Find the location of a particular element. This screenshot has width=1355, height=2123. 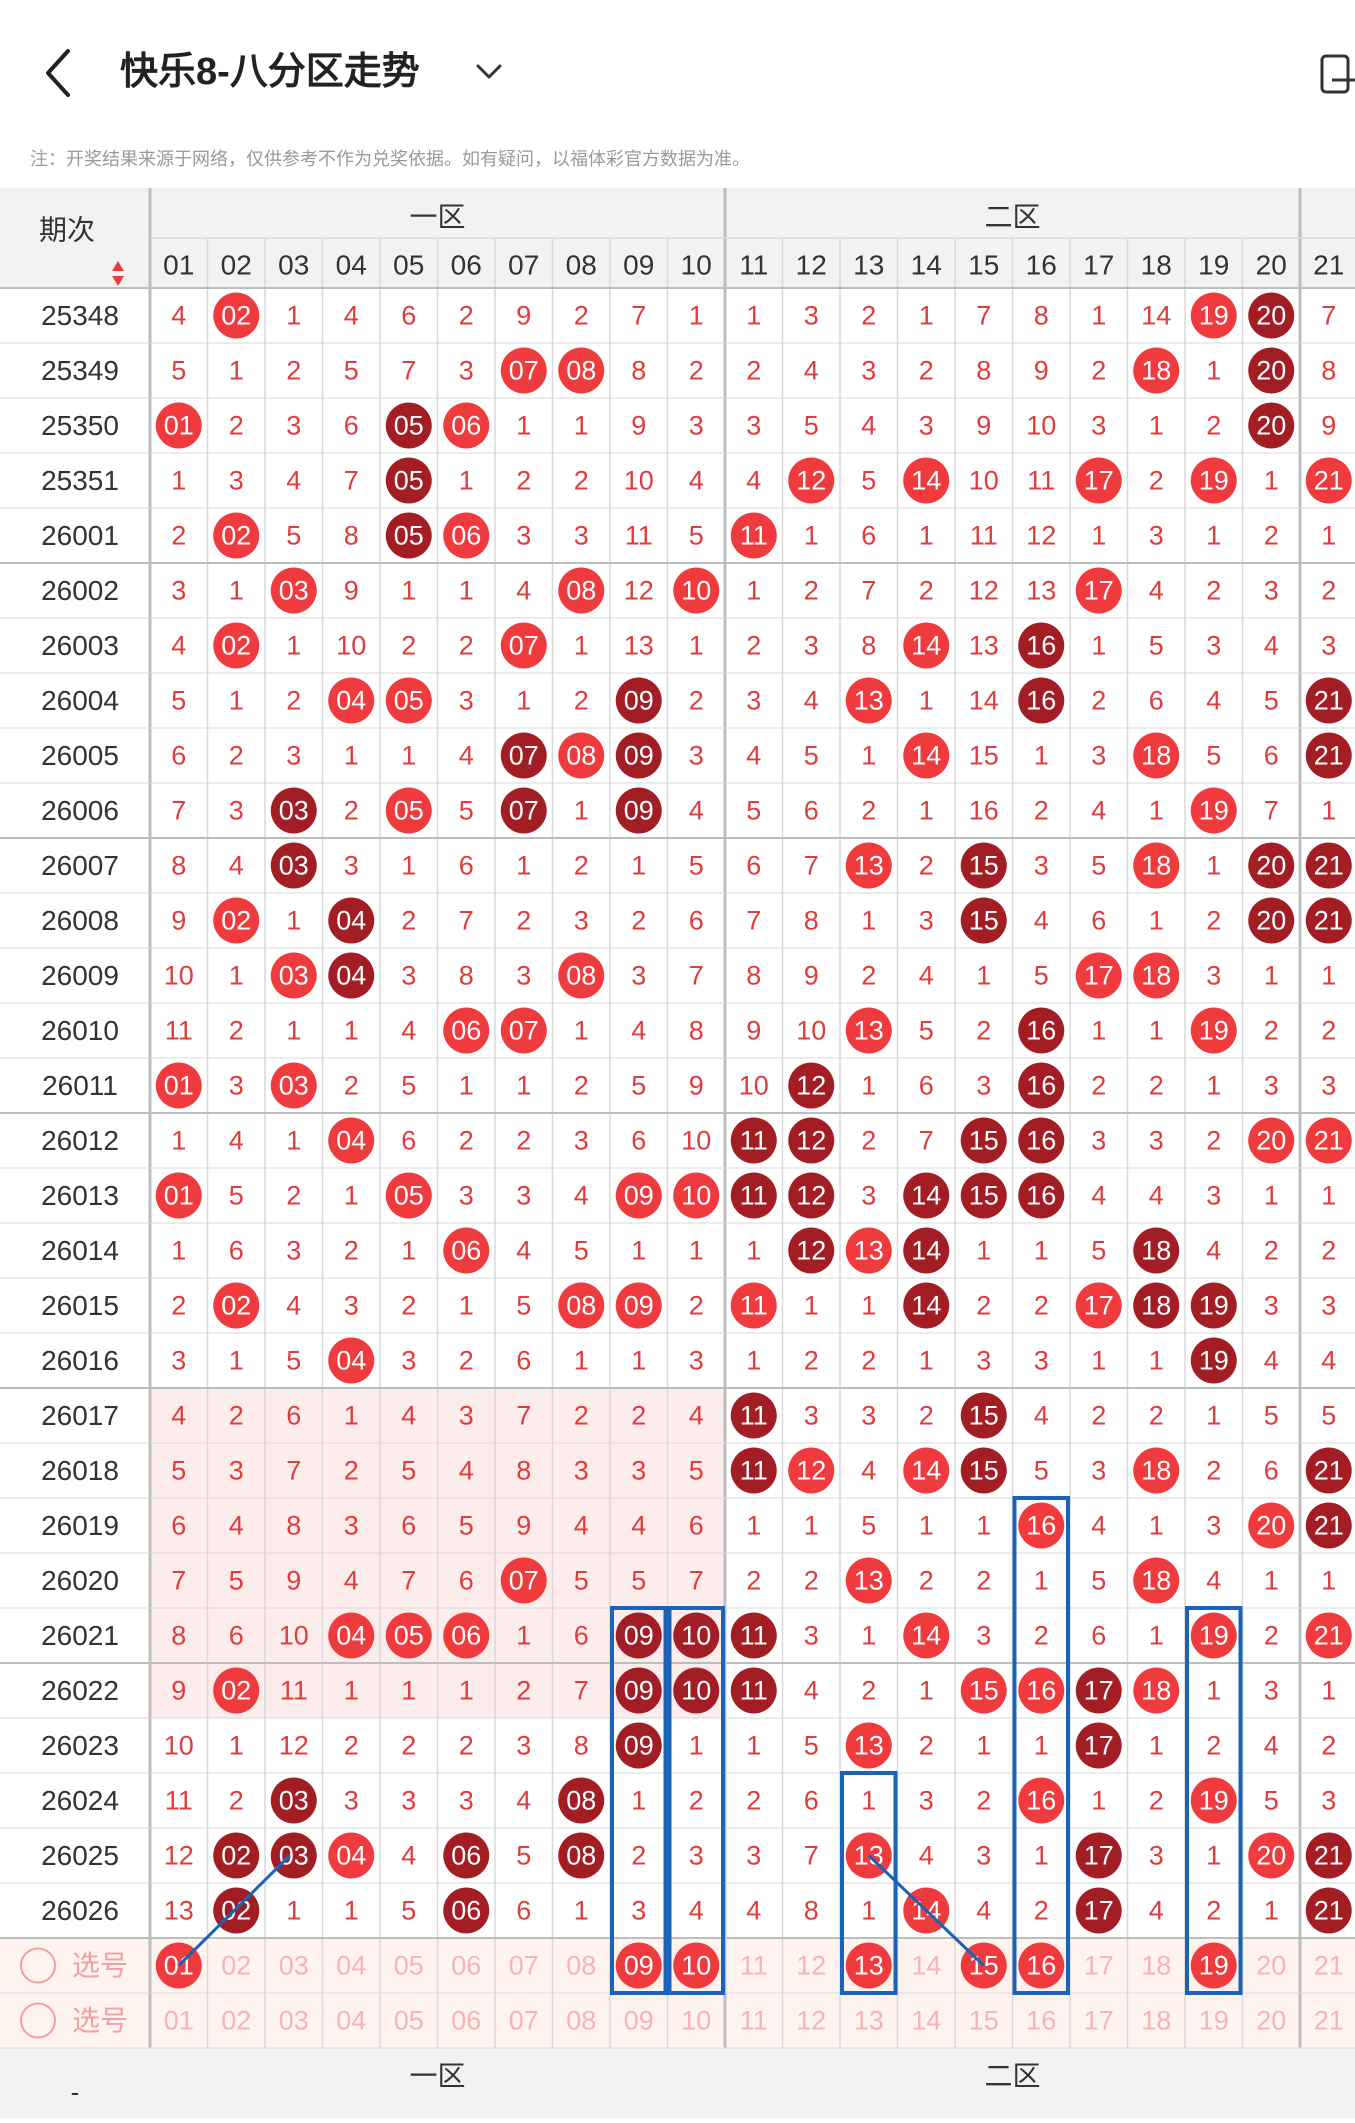

selected-number: 09 is located at coordinates (639, 1966).